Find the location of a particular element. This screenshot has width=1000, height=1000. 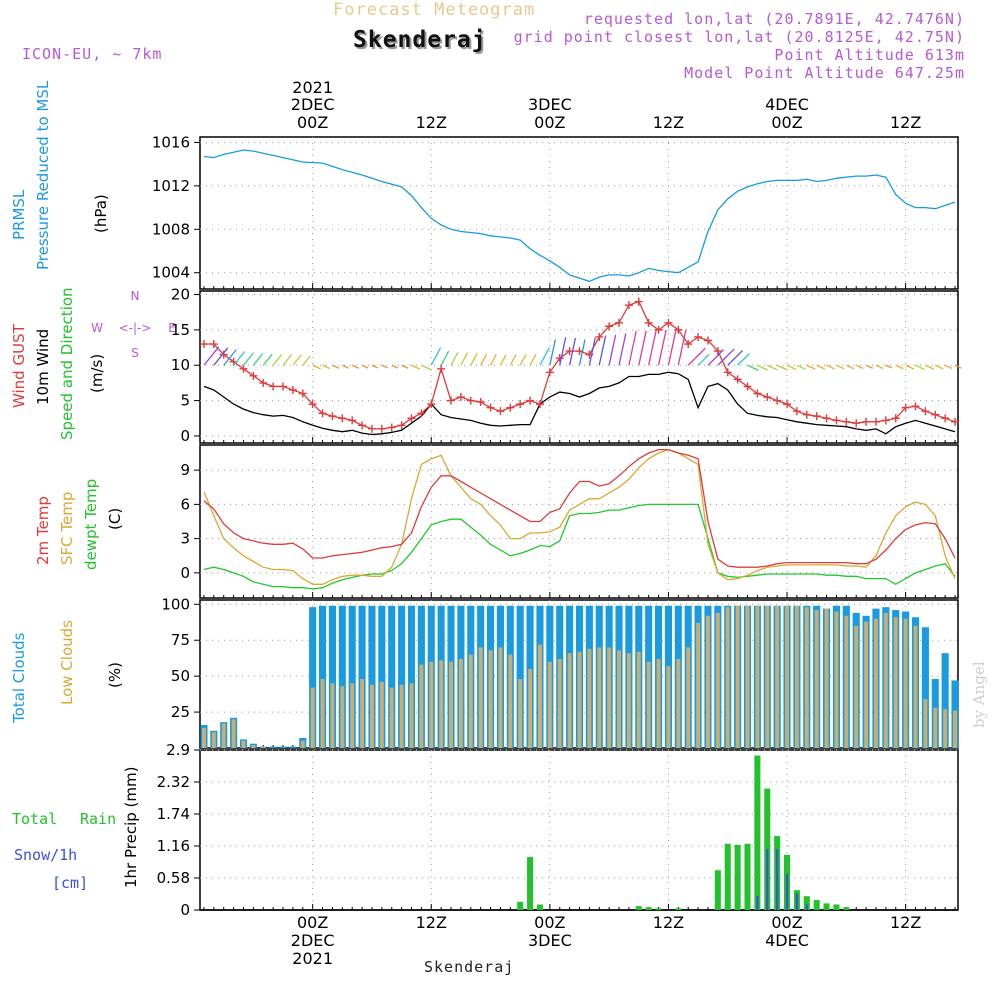

y-tick-label: 75 is located at coordinates (180, 640).